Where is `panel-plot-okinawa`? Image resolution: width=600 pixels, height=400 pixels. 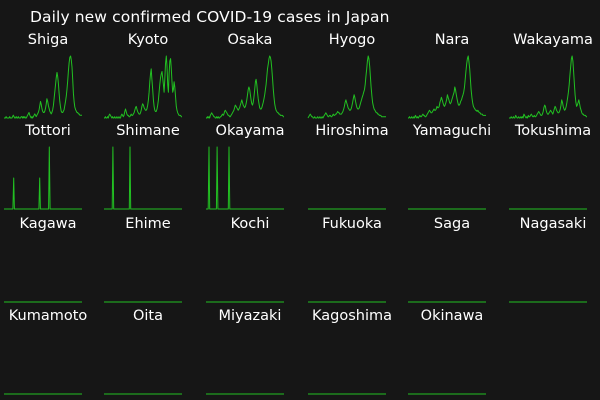
panel-plot-okinawa is located at coordinates (447, 394).